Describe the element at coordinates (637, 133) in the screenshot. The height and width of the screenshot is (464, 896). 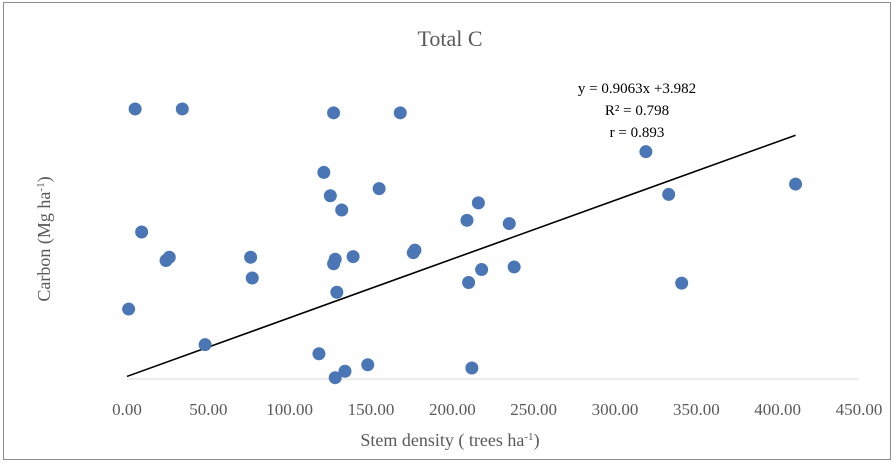
I see `r-label: r = 0.893` at that location.